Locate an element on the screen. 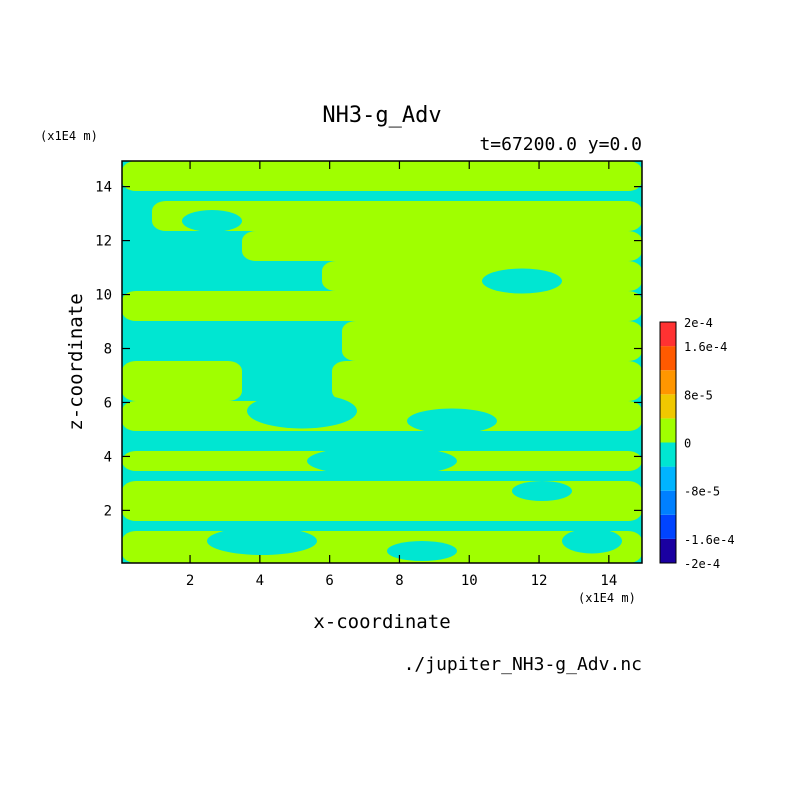  colorbar-tick-label: 1.6e-4 is located at coordinates (705, 347).